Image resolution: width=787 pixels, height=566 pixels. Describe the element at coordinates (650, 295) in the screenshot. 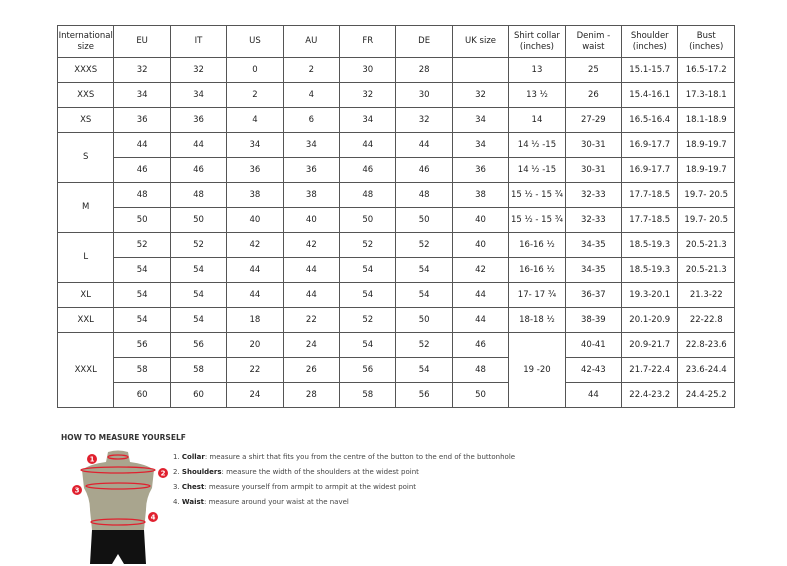

I see `table-cell: 19.3-20.1` at that location.